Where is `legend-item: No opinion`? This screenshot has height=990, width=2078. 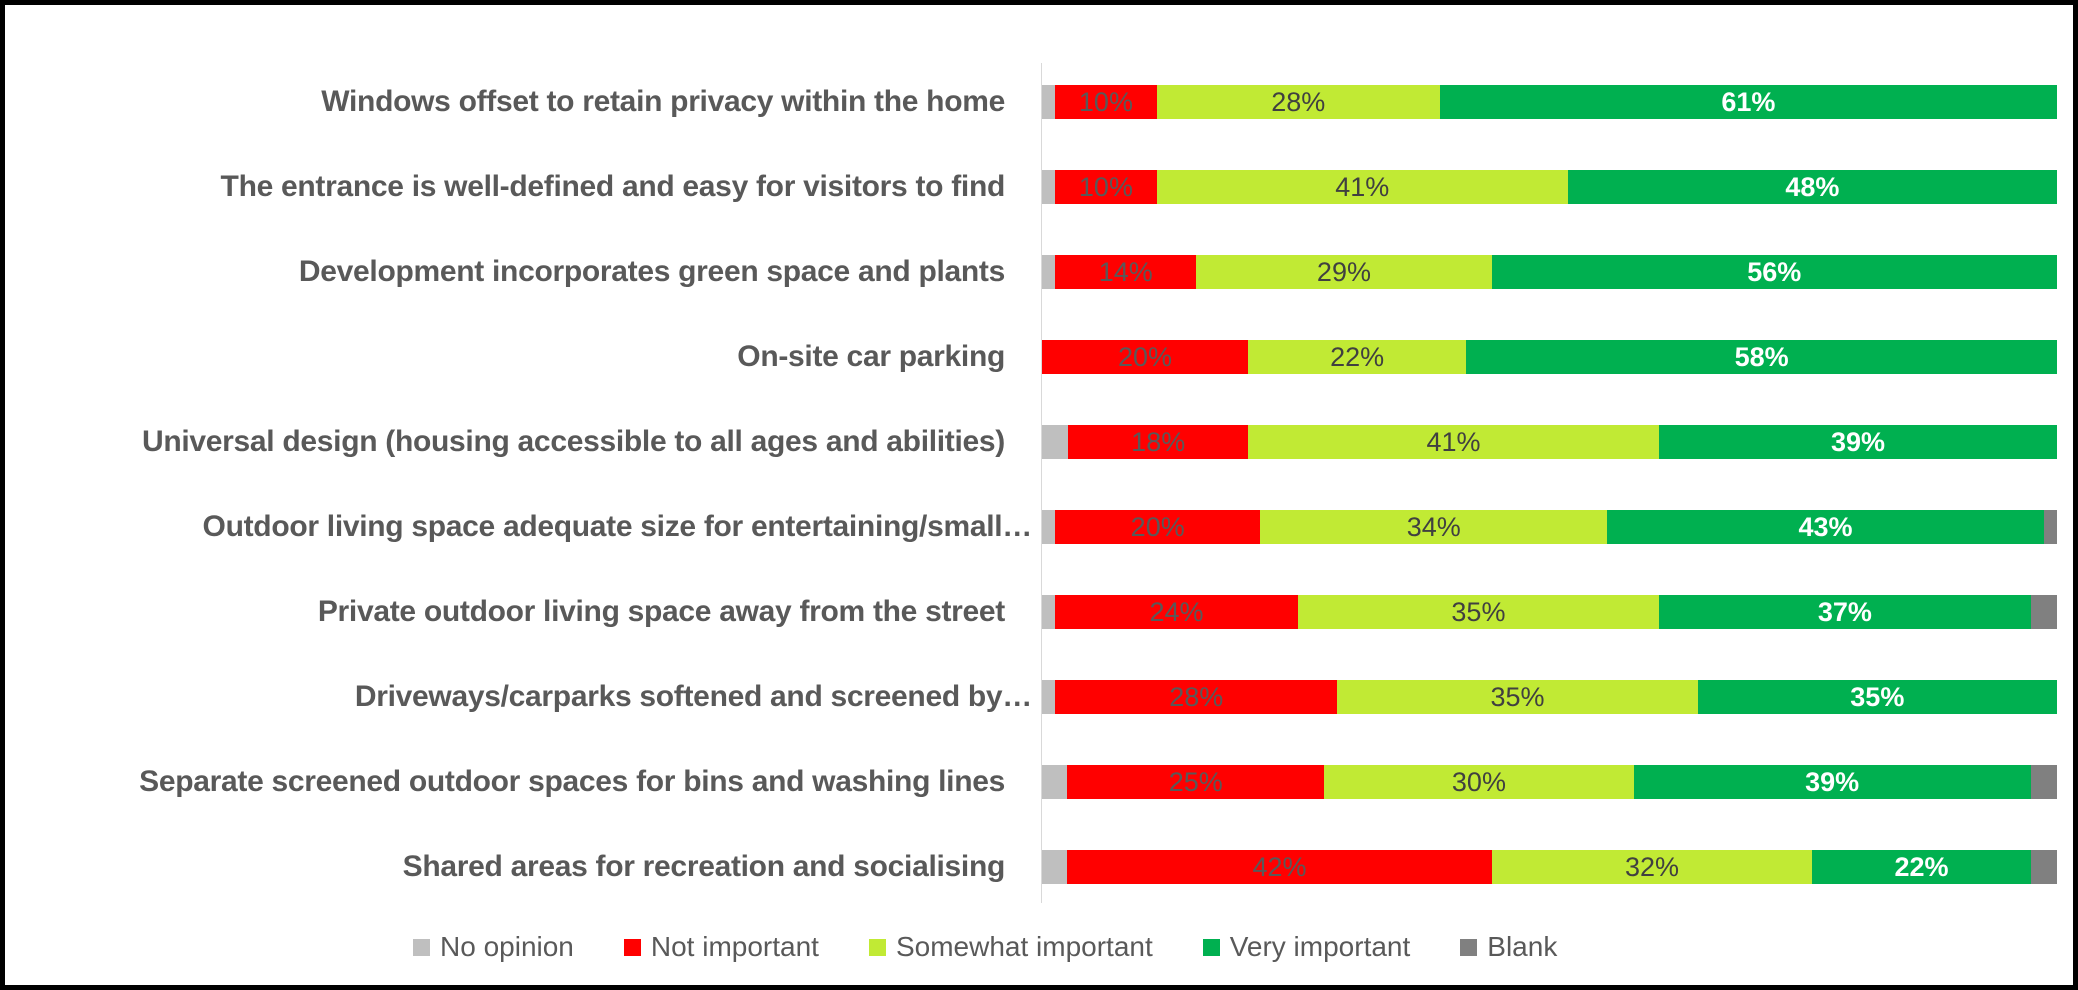
legend-item: No opinion is located at coordinates (493, 947).